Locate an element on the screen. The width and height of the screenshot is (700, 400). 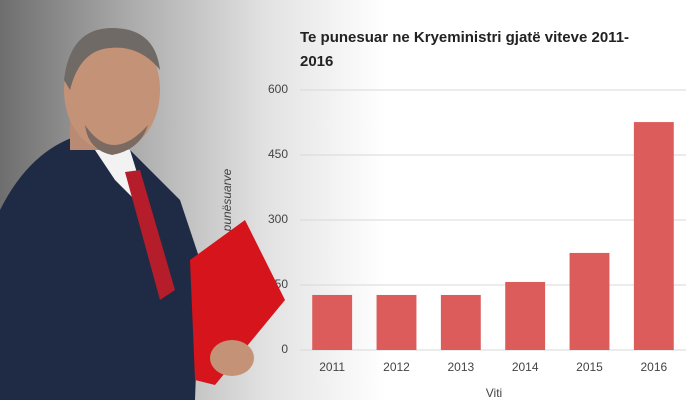
x-tick-label: 2013 is located at coordinates (460, 367).